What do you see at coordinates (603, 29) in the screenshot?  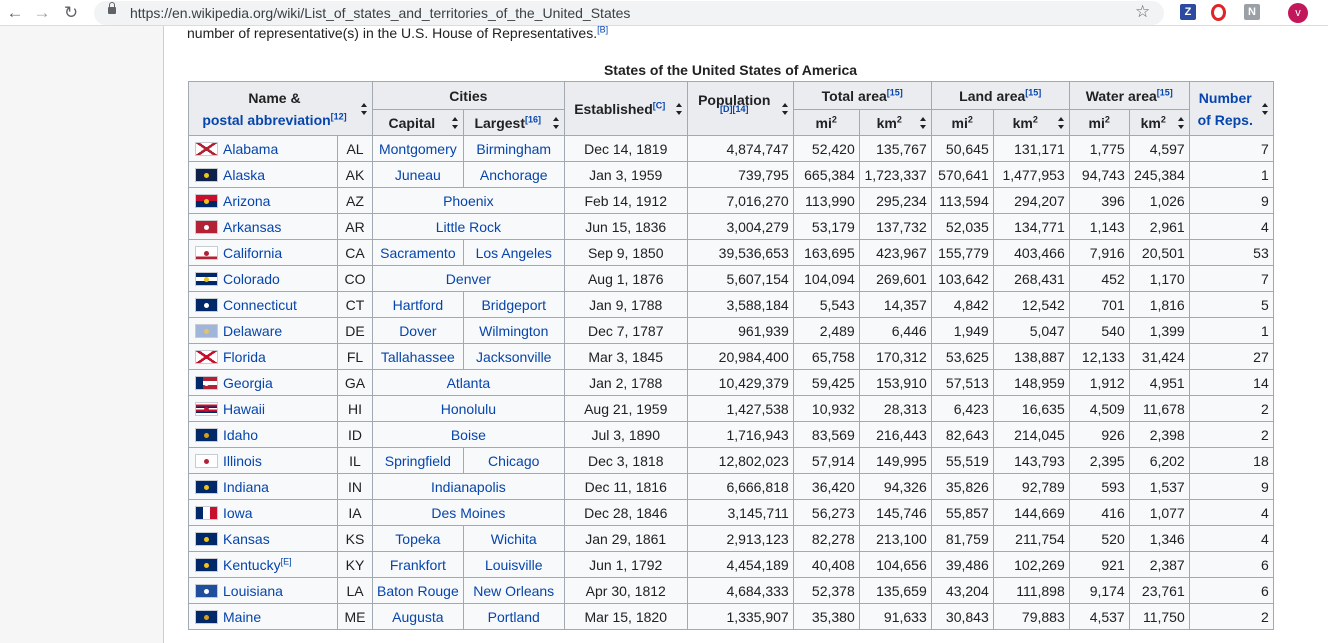 I see `intro-ref: [B]` at bounding box center [603, 29].